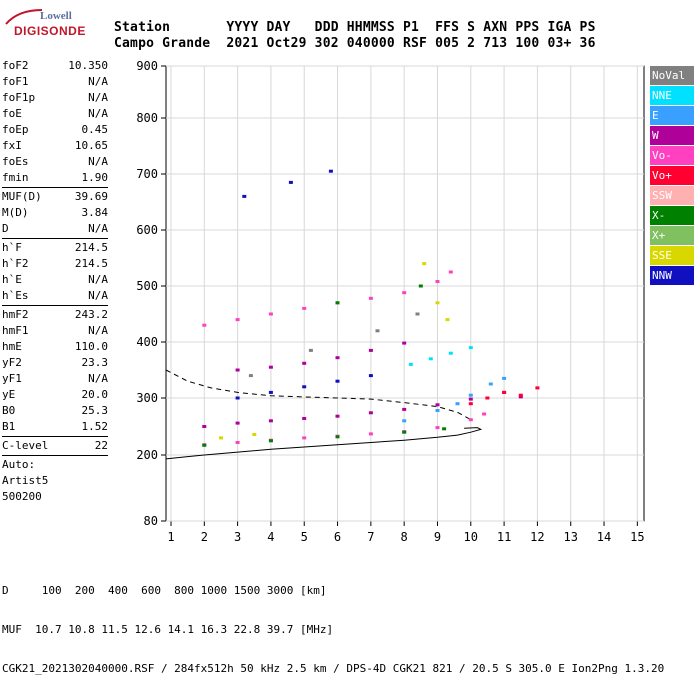 The height and width of the screenshot is (688, 700). I want to click on param-label: foE, so click(12, 113).